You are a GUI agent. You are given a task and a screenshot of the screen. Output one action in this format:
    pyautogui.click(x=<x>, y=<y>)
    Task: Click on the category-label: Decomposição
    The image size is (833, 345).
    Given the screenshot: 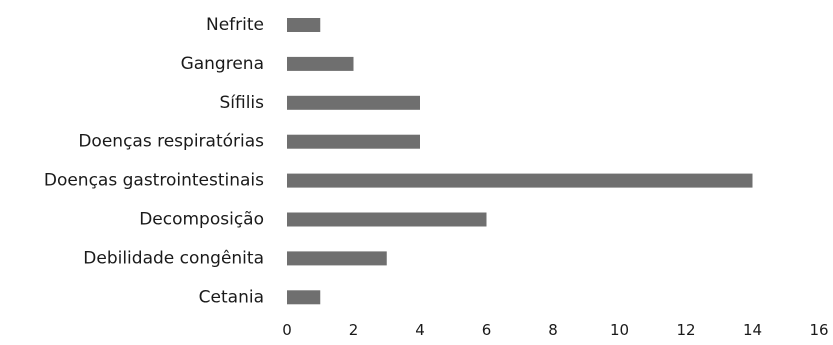 What is the action you would take?
    pyautogui.click(x=201, y=220)
    